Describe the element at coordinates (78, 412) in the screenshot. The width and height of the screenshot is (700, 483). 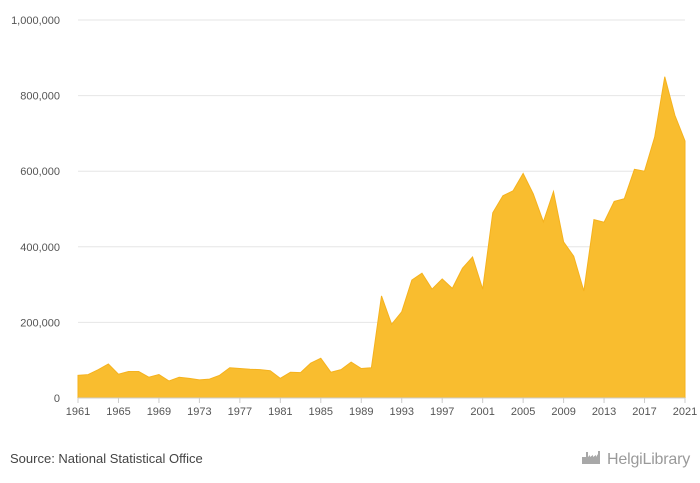
I see `x-tick-label: 1961` at that location.